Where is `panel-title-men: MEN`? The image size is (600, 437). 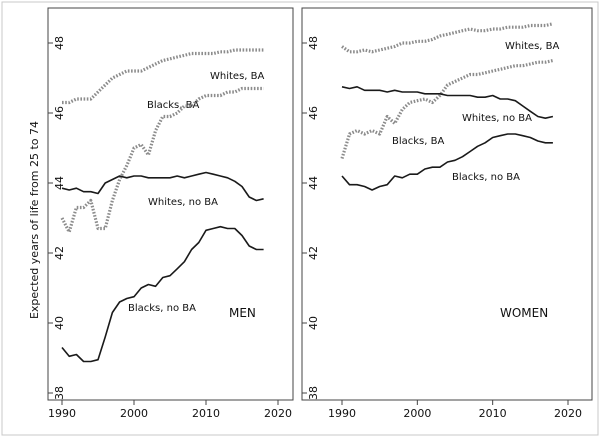 panel-title-men: MEN is located at coordinates (242, 313).